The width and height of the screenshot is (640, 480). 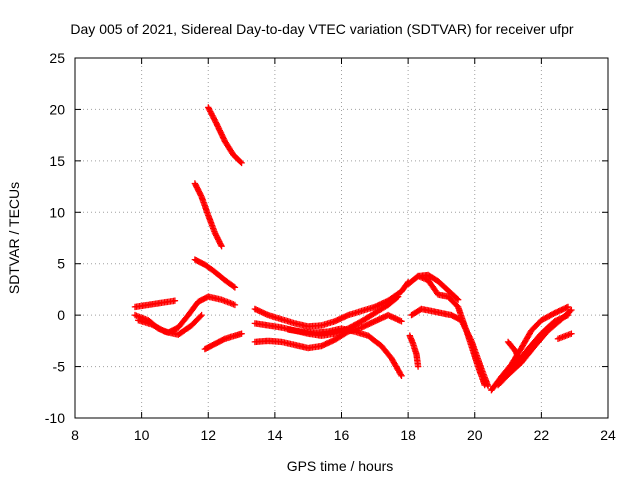 What do you see at coordinates (57, 212) in the screenshot?
I see `y-tick-label: 10` at bounding box center [57, 212].